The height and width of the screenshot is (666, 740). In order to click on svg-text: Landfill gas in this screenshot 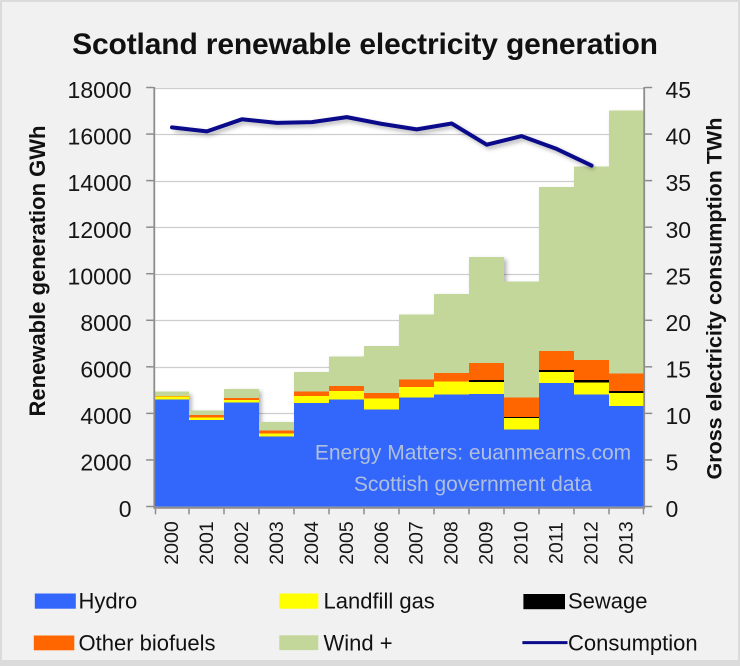, I will do `click(379, 601)`.